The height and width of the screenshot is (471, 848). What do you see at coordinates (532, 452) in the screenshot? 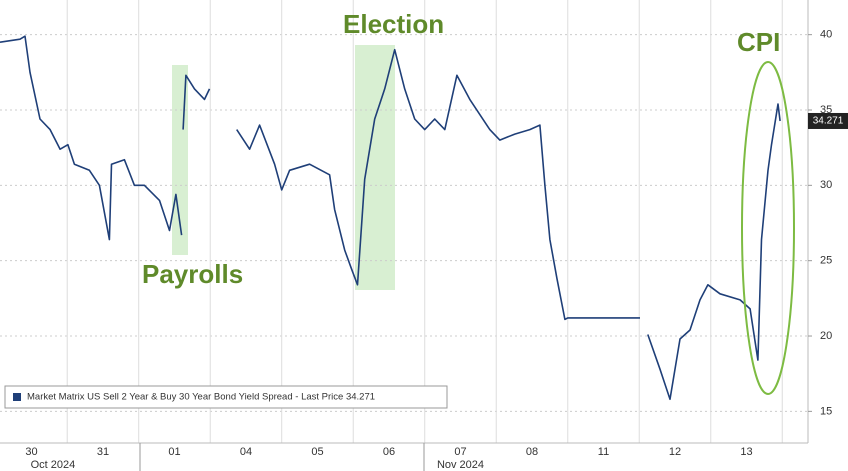
I see `x-tick-label: 08` at bounding box center [532, 452].